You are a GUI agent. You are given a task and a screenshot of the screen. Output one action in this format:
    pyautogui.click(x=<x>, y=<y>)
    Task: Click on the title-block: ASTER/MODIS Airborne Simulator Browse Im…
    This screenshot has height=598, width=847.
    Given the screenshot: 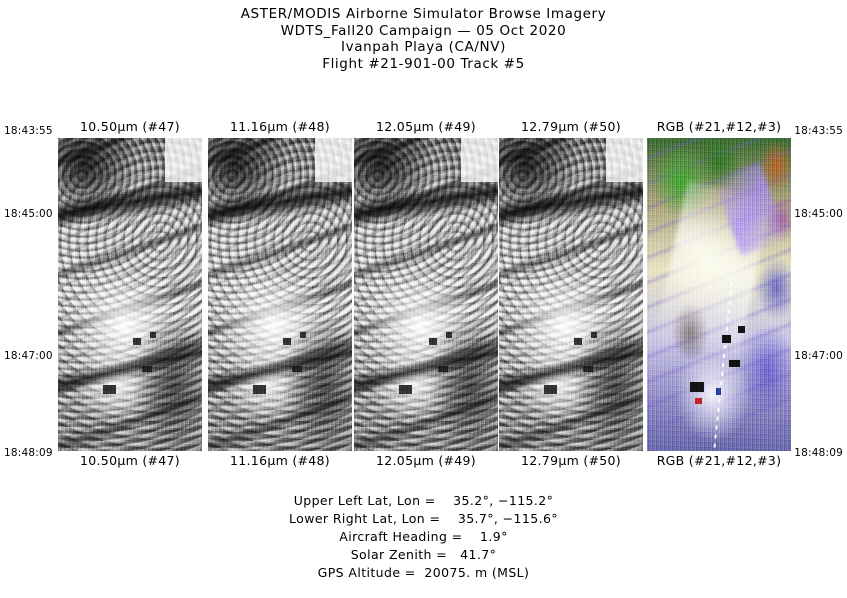 What is the action you would take?
    pyautogui.click(x=423, y=39)
    